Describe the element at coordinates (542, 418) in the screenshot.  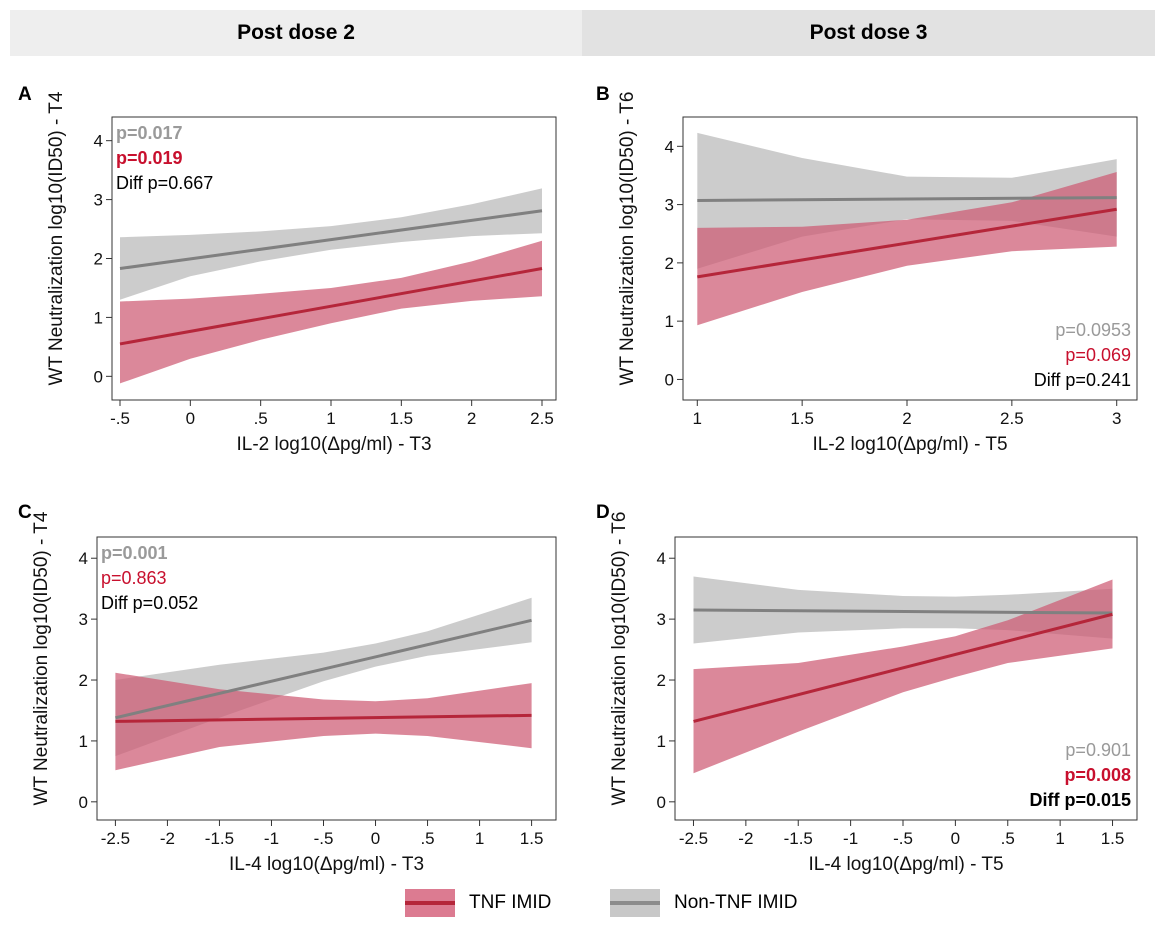
I see `panel-a-x-tick-label: 2.5` at that location.